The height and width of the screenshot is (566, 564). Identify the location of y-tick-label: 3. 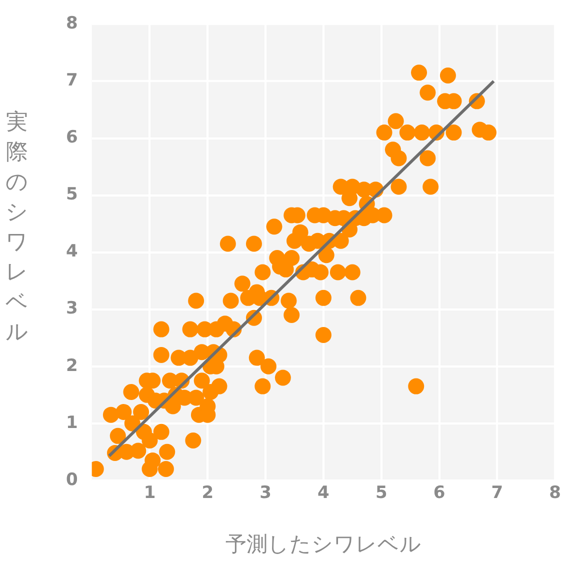
(72, 308).